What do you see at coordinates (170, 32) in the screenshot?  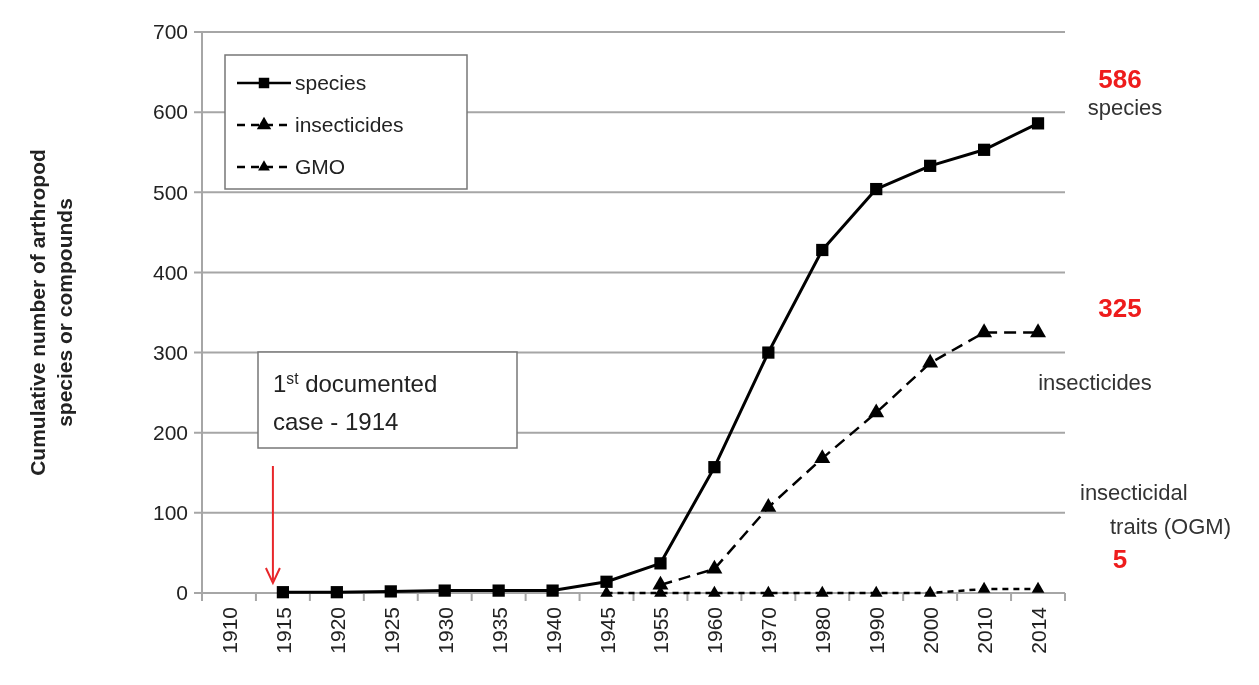 I see `y-tick-label: 700` at bounding box center [170, 32].